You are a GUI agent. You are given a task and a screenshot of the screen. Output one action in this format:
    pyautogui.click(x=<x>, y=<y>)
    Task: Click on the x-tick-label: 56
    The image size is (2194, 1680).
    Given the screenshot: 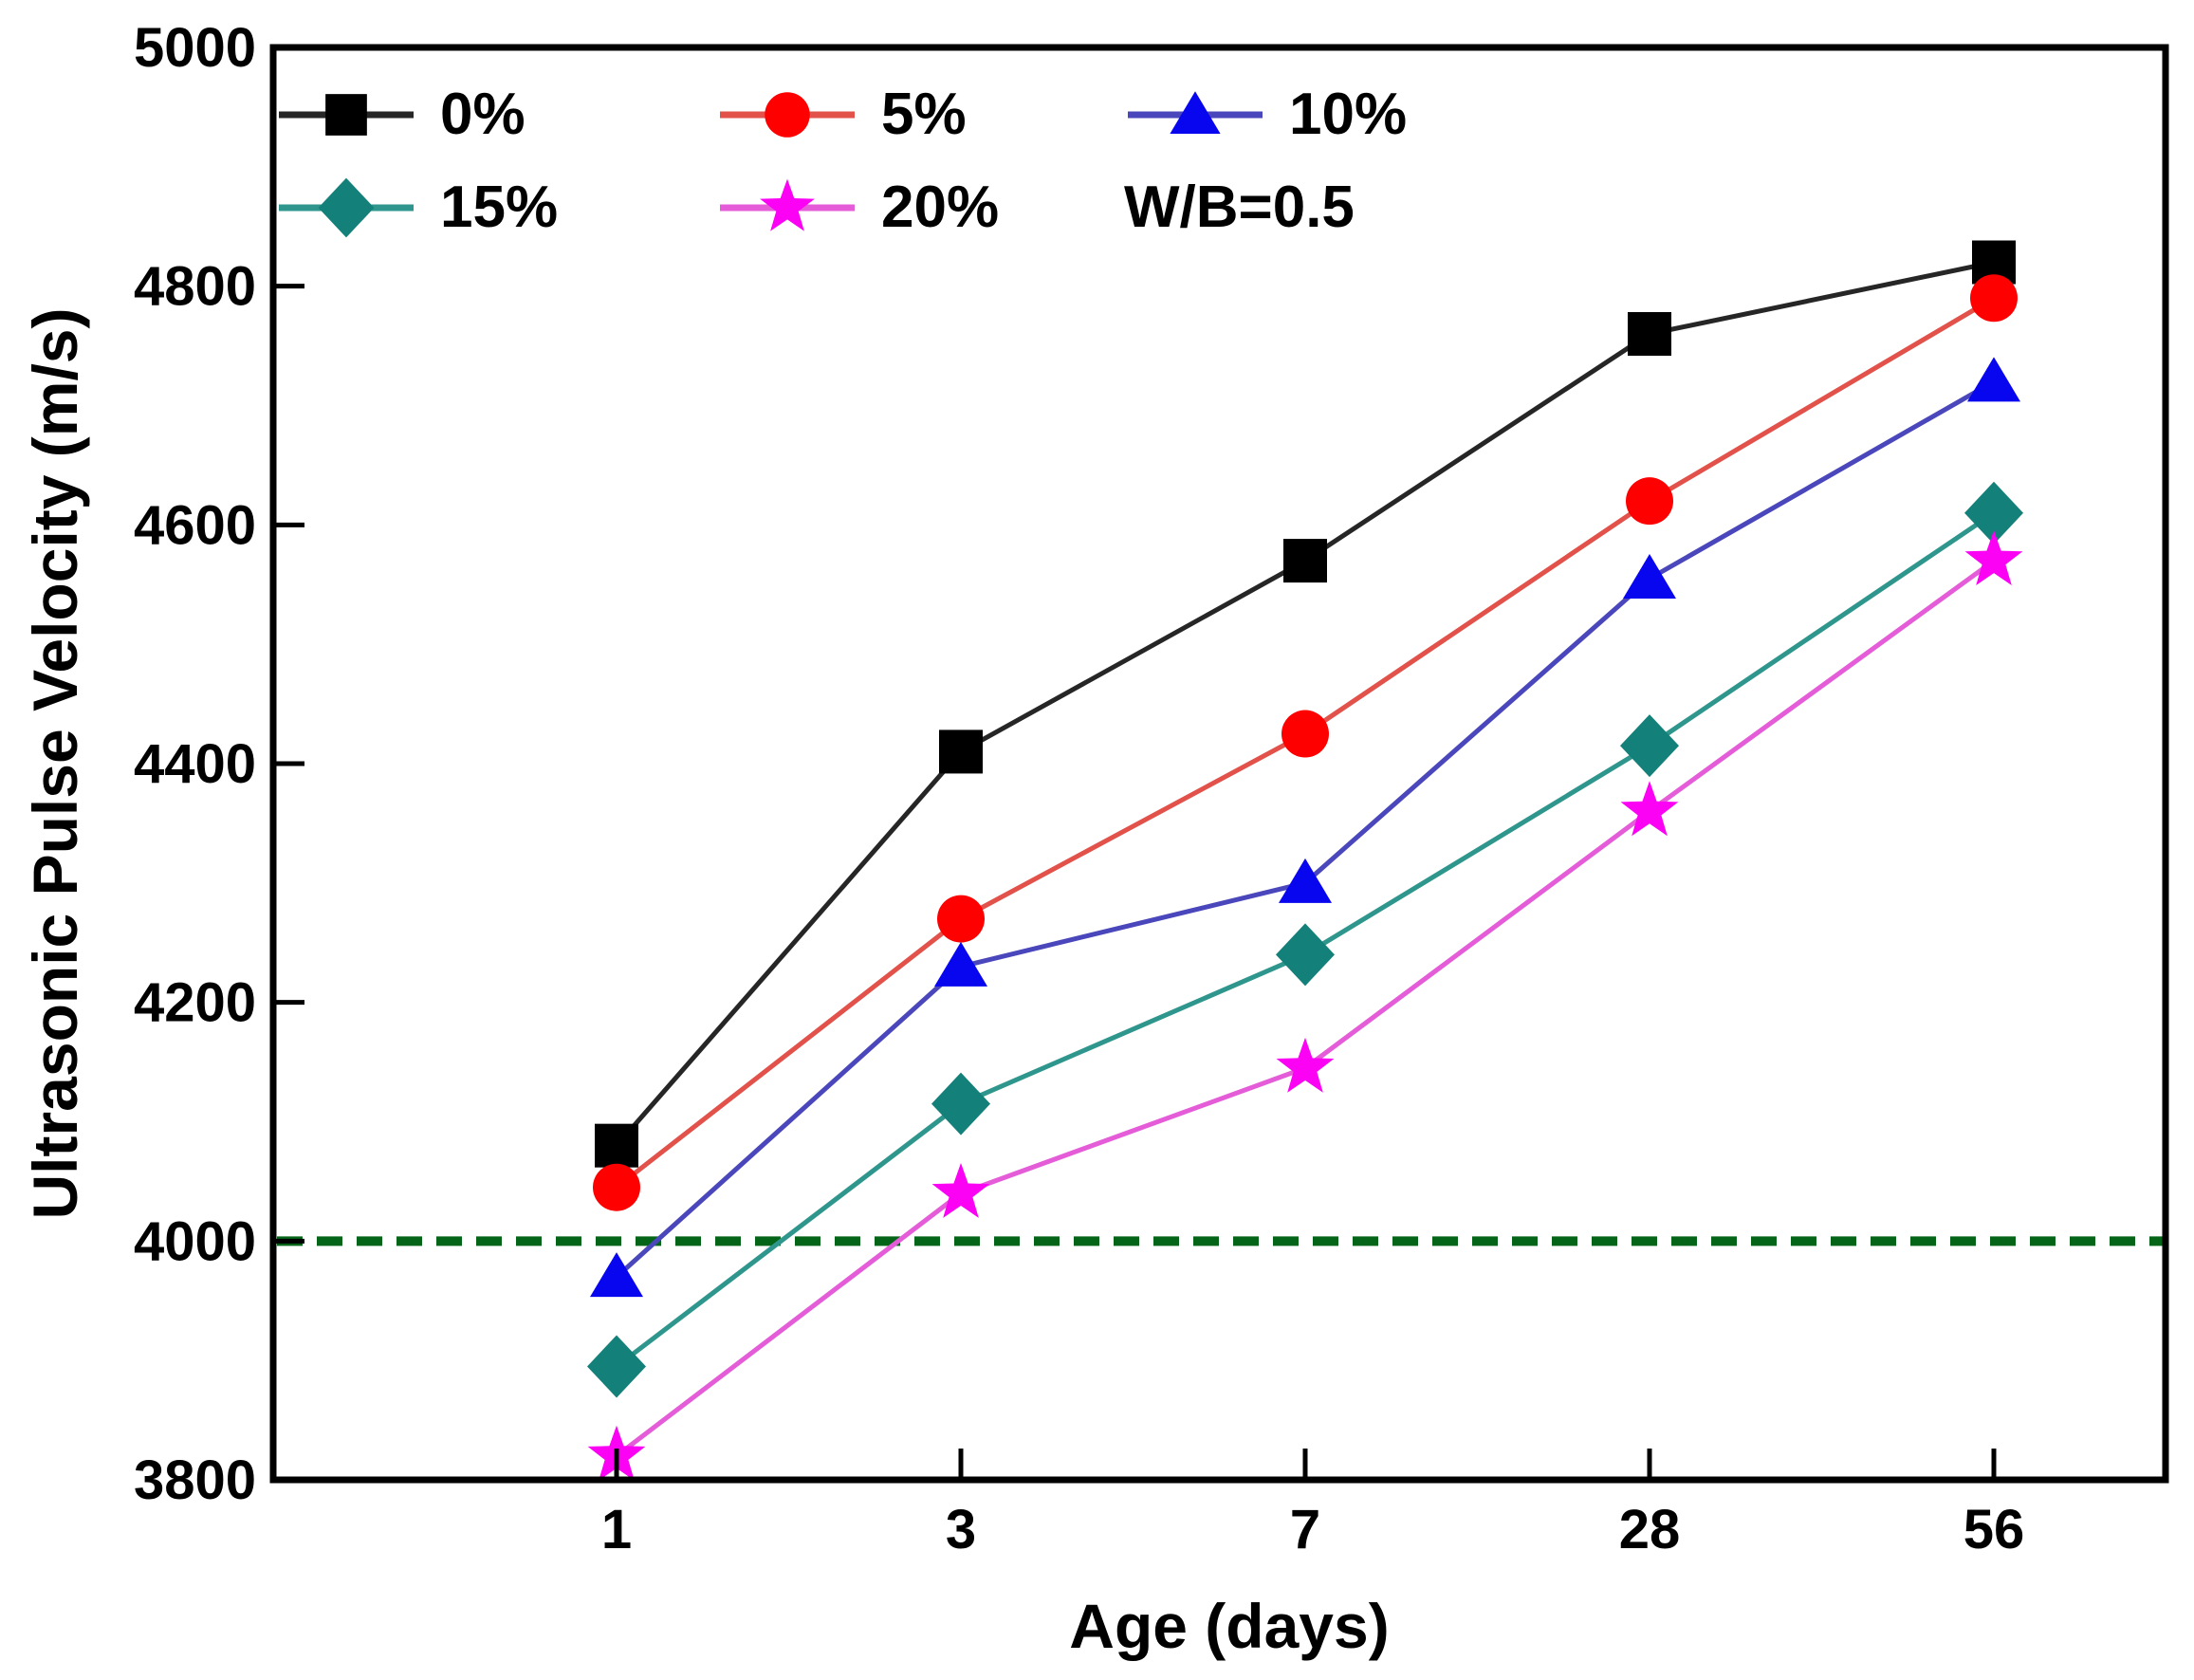 What is the action you would take?
    pyautogui.click(x=1995, y=1529)
    